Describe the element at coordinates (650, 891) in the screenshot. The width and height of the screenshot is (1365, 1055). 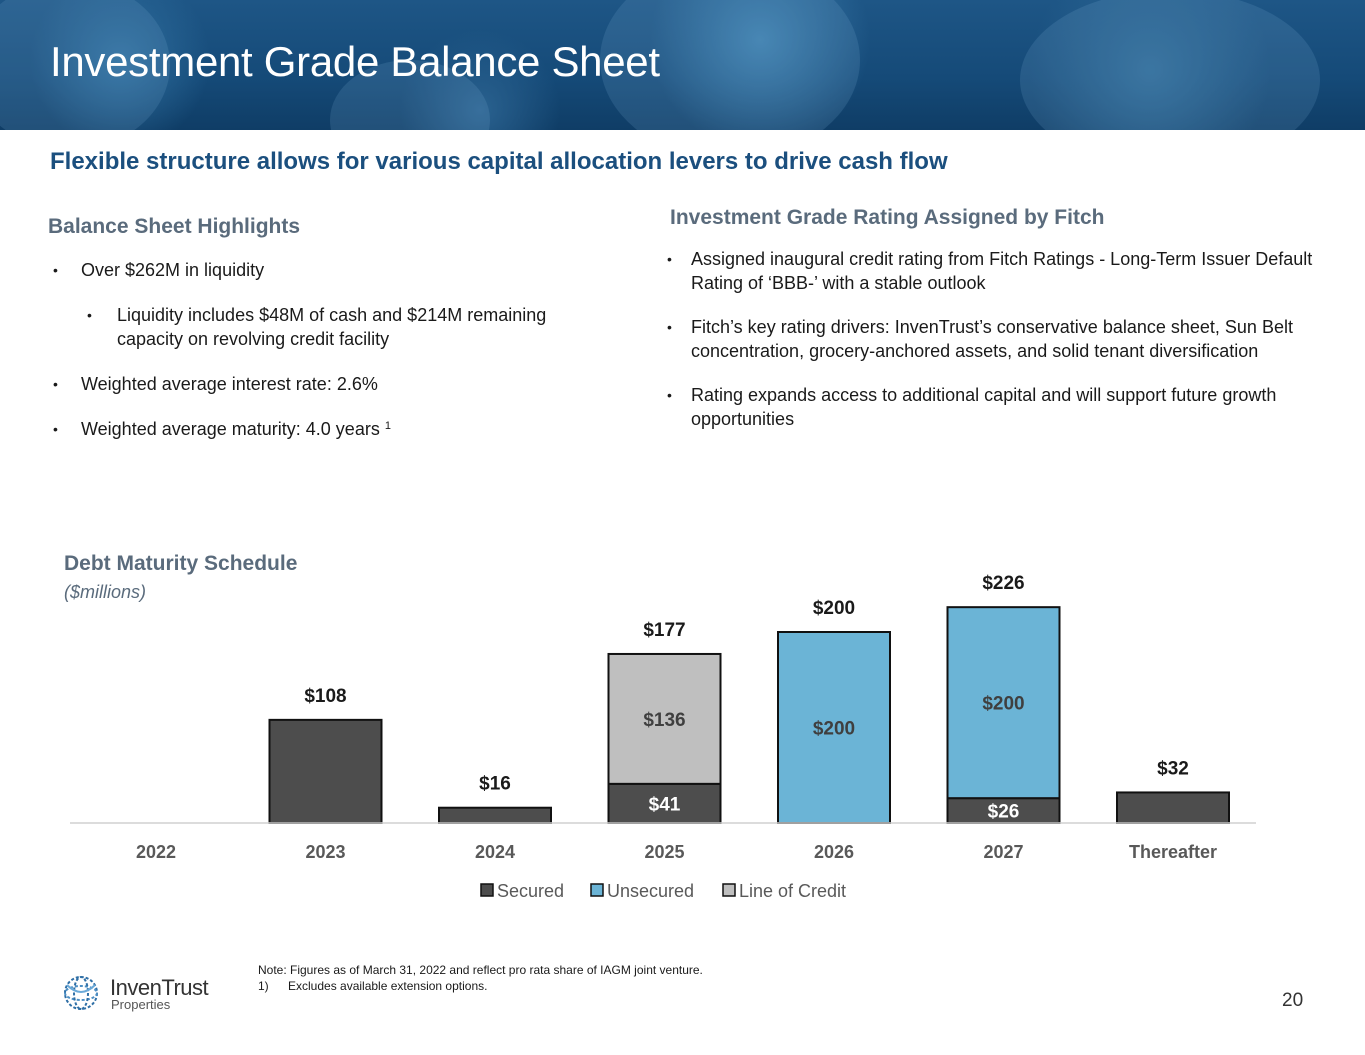
I see `legend-label-unsecured: Unsecured` at that location.